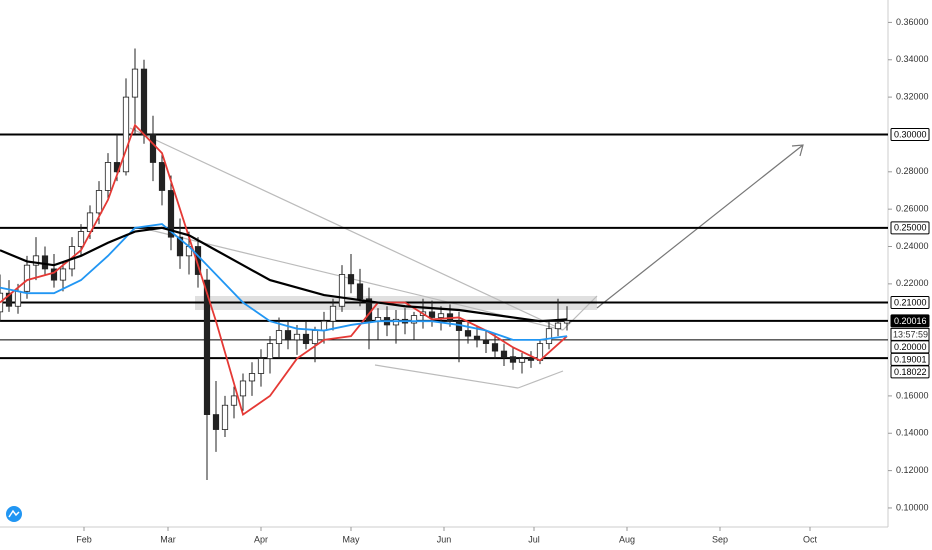  I want to click on x-tick-label: Oct, so click(810, 539).